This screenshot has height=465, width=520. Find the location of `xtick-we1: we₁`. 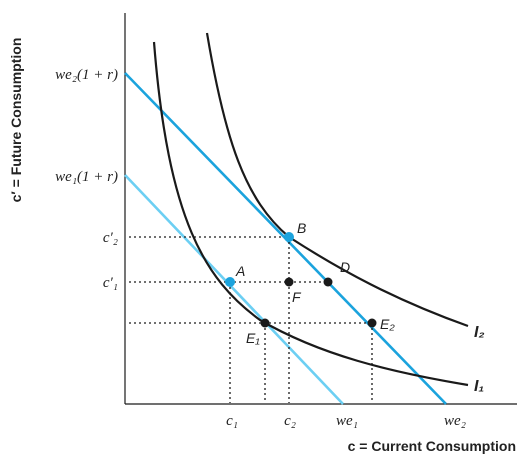

xtick-we1: we₁ is located at coordinates (347, 421).